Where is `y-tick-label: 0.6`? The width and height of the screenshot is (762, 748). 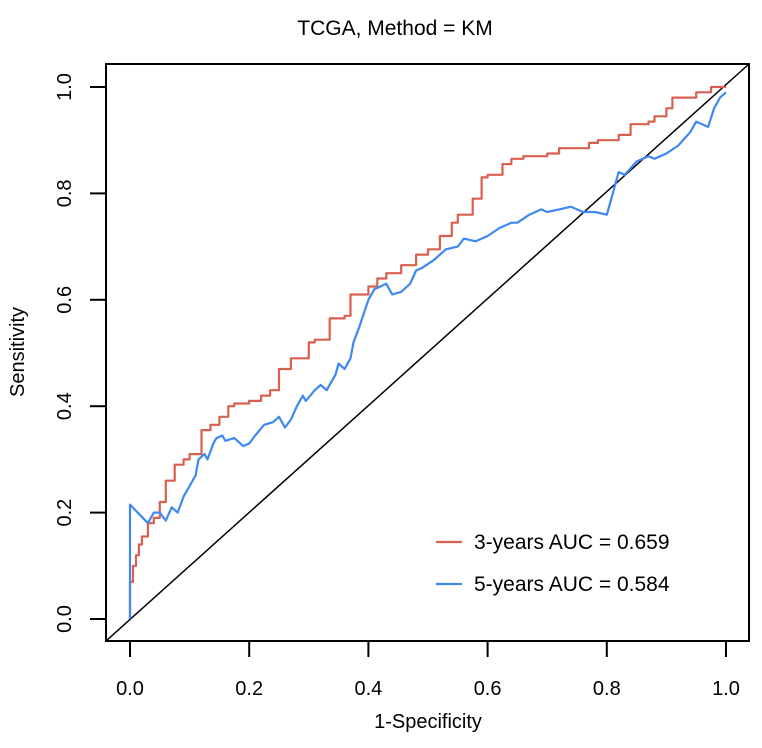 y-tick-label: 0.6 is located at coordinates (65, 300).